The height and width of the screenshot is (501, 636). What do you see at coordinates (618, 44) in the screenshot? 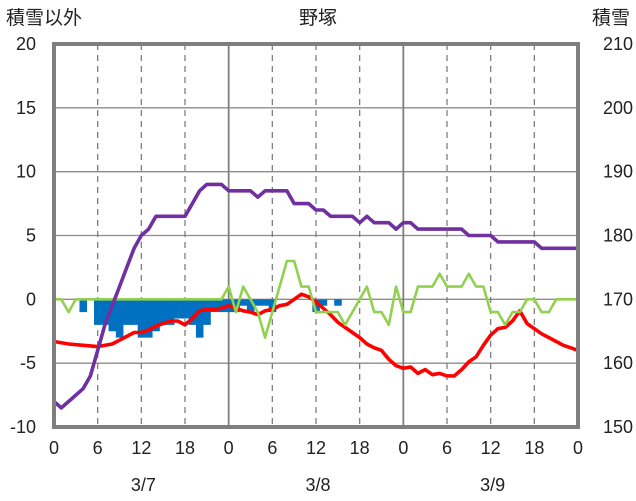
I see `right-tick-label: 210` at bounding box center [618, 44].